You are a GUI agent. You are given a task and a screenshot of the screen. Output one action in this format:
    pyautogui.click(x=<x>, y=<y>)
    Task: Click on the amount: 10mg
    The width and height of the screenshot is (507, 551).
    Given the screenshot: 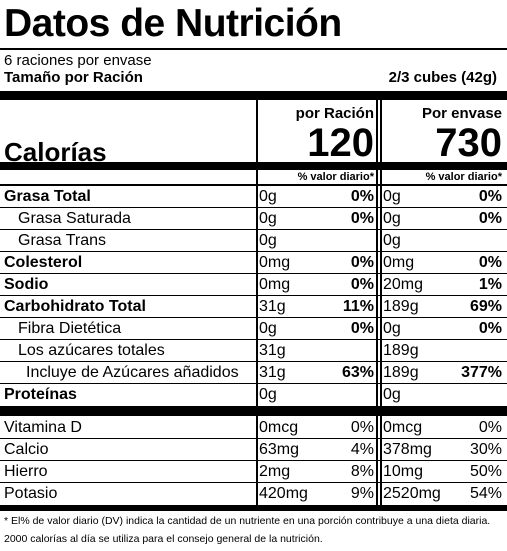 What is the action you would take?
    pyautogui.click(x=403, y=471)
    